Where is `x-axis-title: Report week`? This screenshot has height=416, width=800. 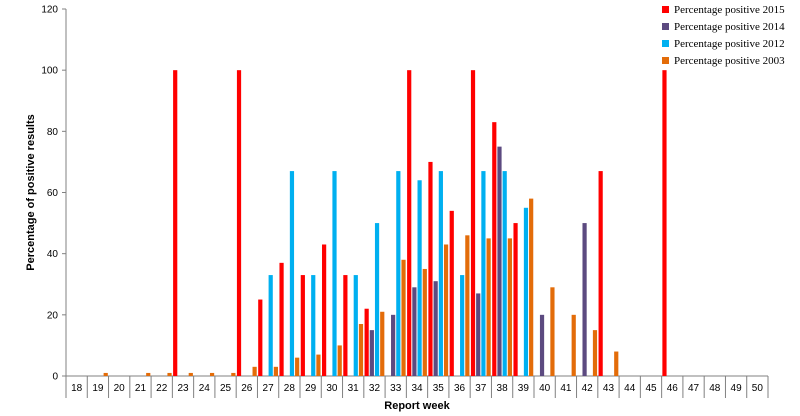
x-axis-title: Report week is located at coordinates (417, 406).